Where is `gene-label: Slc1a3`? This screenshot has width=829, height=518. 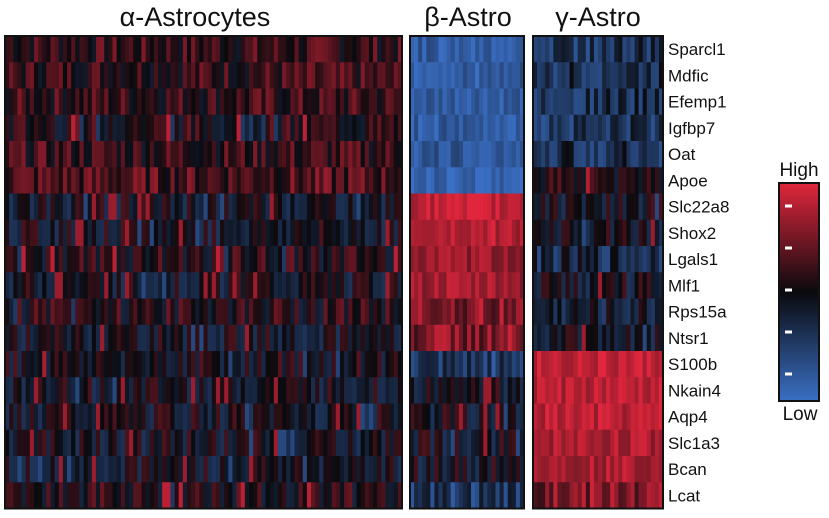
gene-label: Slc1a3 is located at coordinates (694, 443).